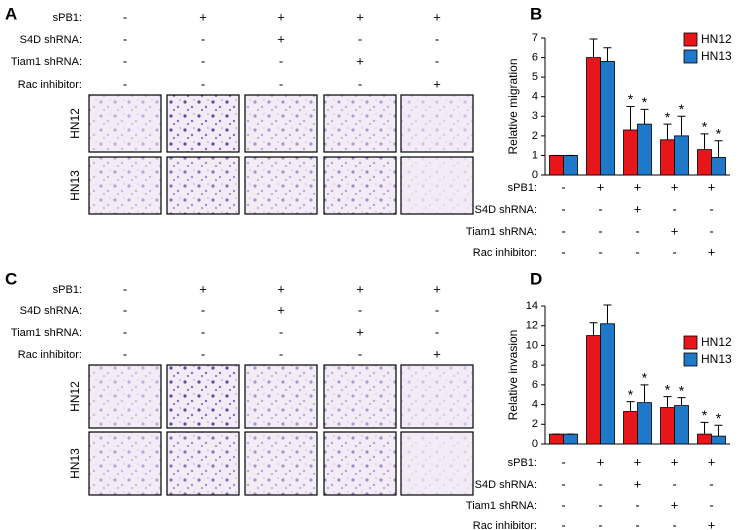 The image size is (739, 530). What do you see at coordinates (513, 106) in the screenshot?
I see `y-axis-label: Relative migration` at bounding box center [513, 106].